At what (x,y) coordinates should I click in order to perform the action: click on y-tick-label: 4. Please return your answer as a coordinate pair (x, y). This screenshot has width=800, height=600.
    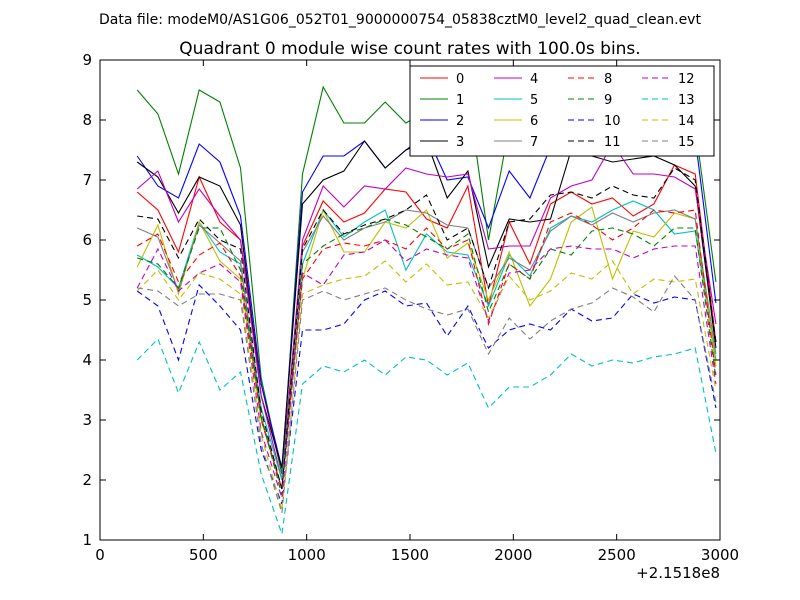
    Looking at the image, I should click on (87, 360).